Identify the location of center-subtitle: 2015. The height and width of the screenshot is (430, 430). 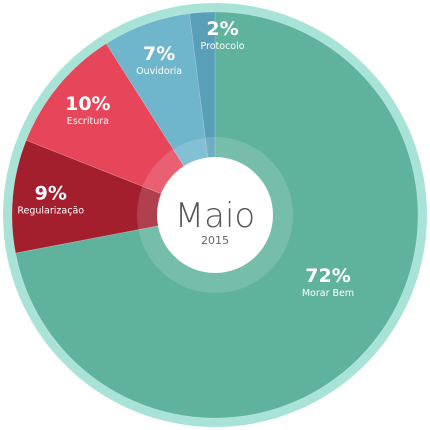
(215, 240).